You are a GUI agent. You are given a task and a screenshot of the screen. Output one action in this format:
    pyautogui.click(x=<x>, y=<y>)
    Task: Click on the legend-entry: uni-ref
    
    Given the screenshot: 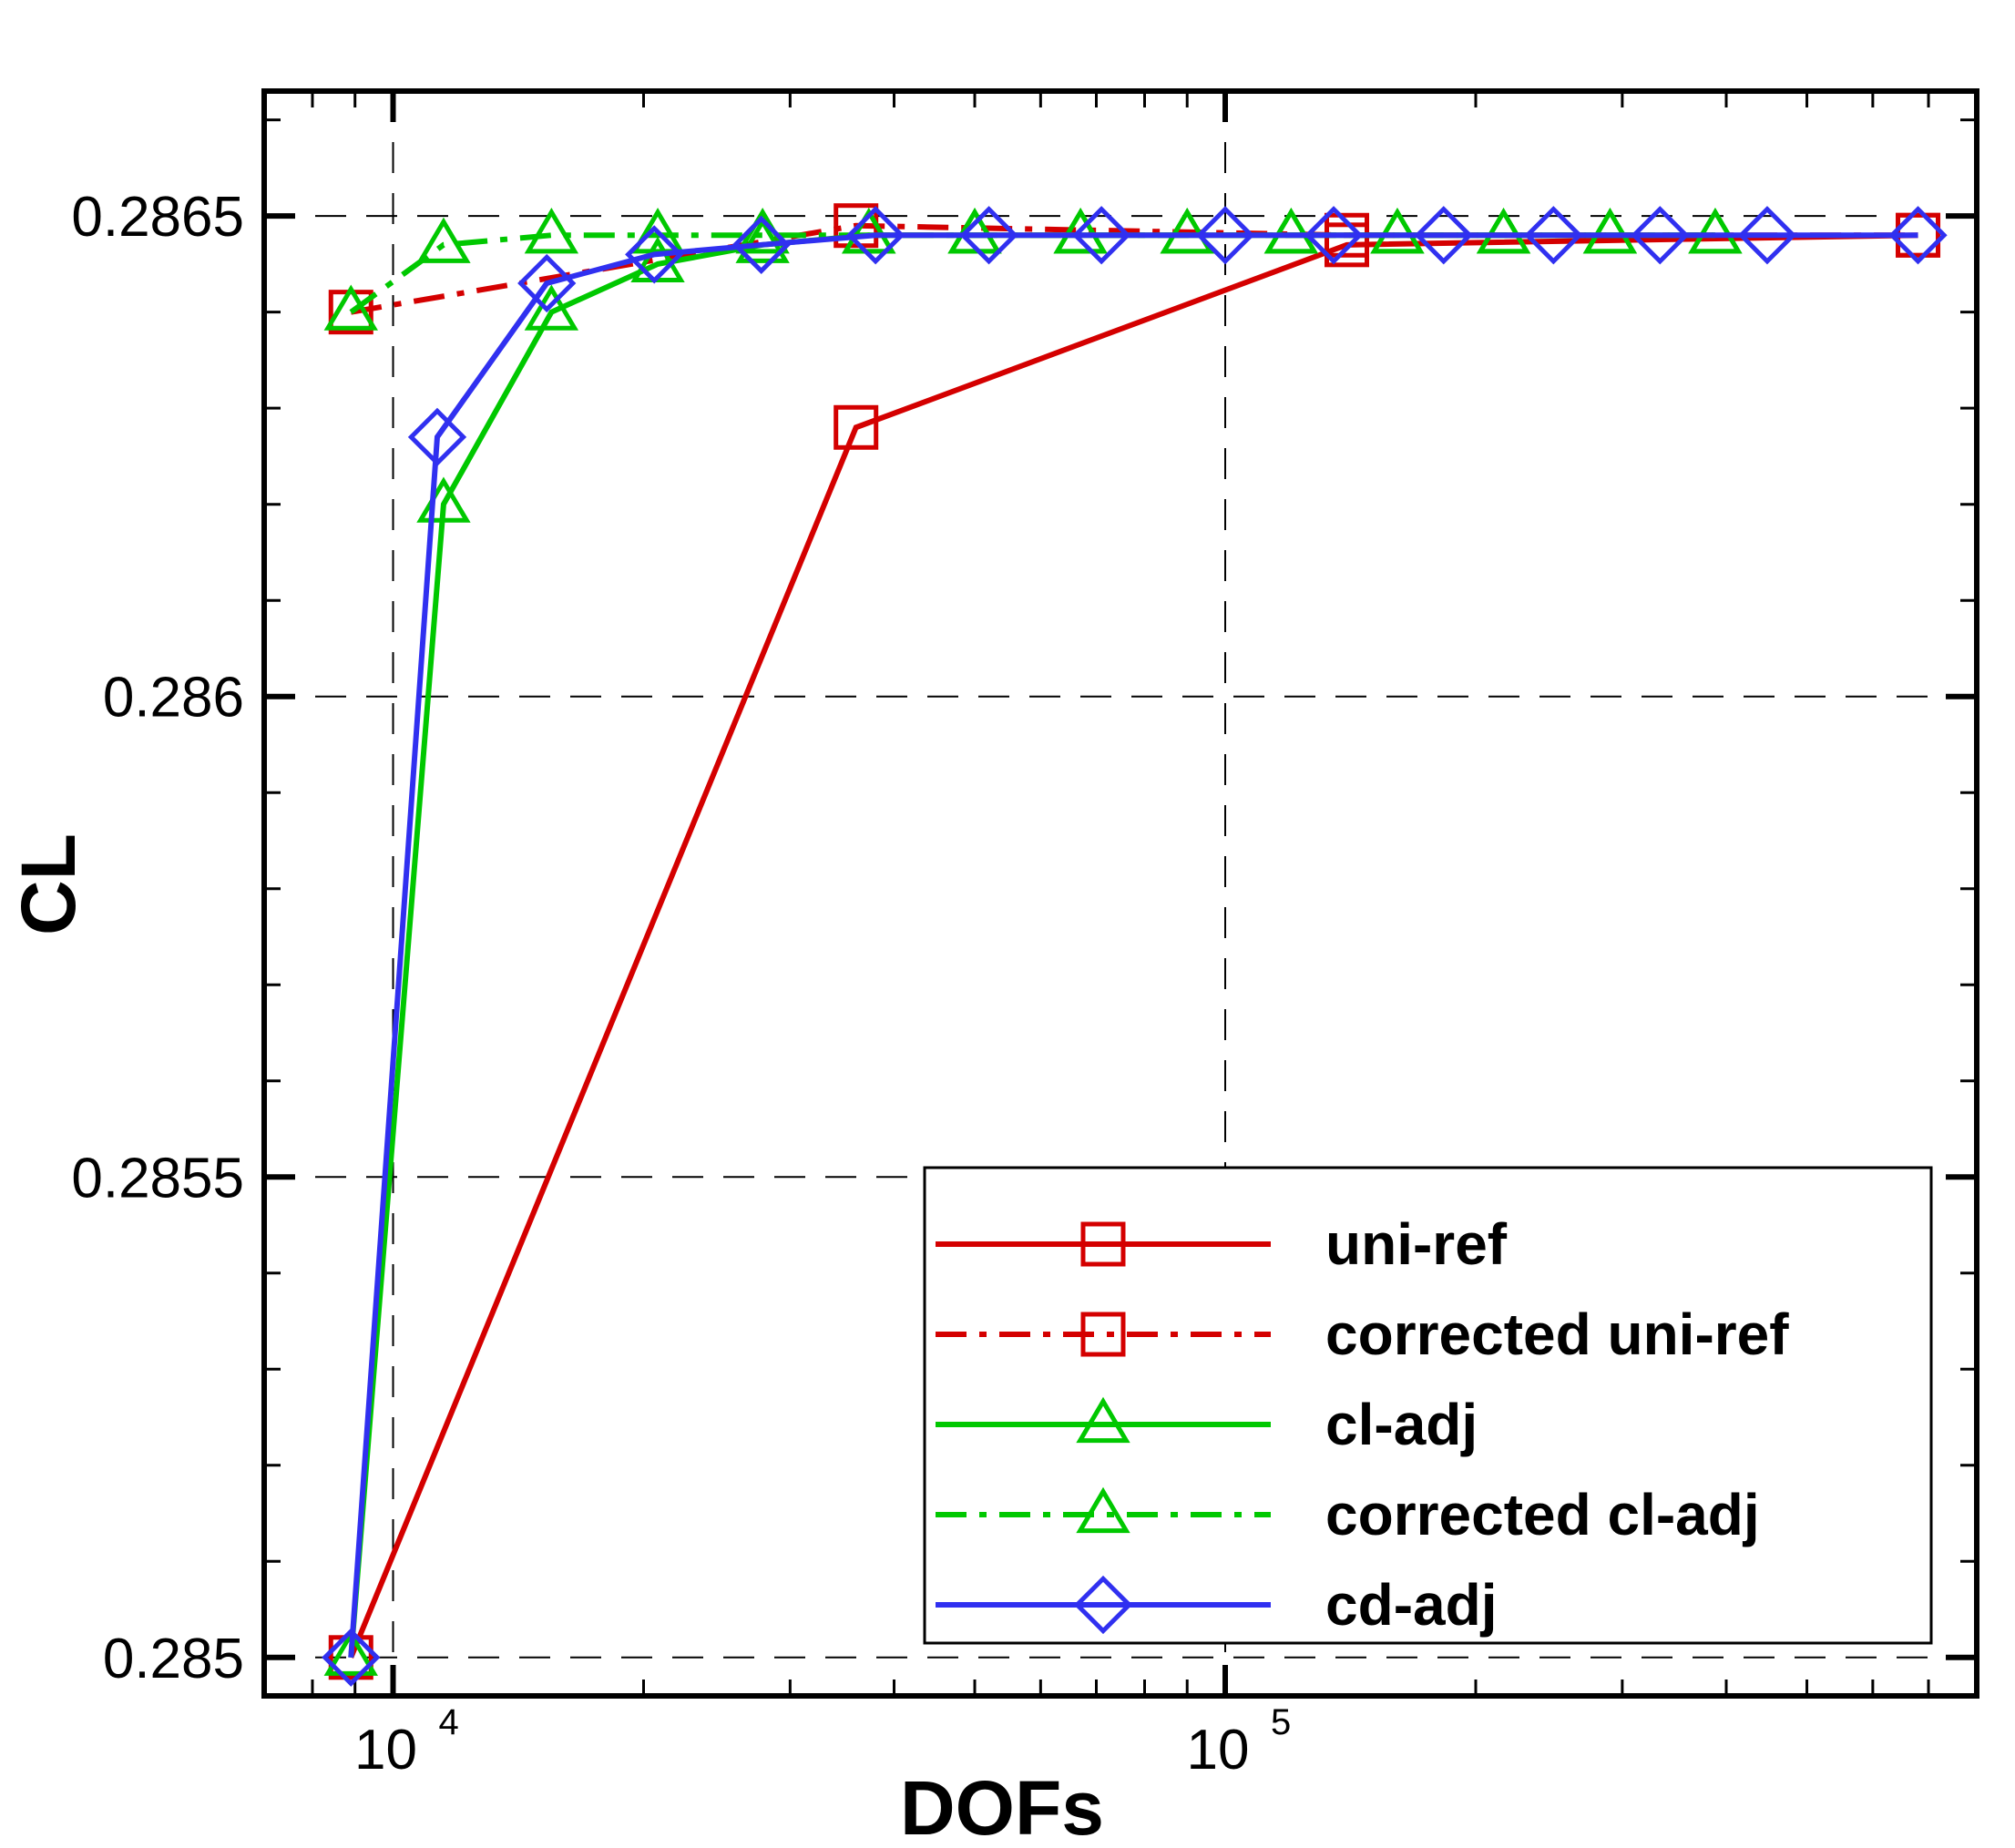 What is the action you would take?
    pyautogui.click(x=1222, y=1244)
    